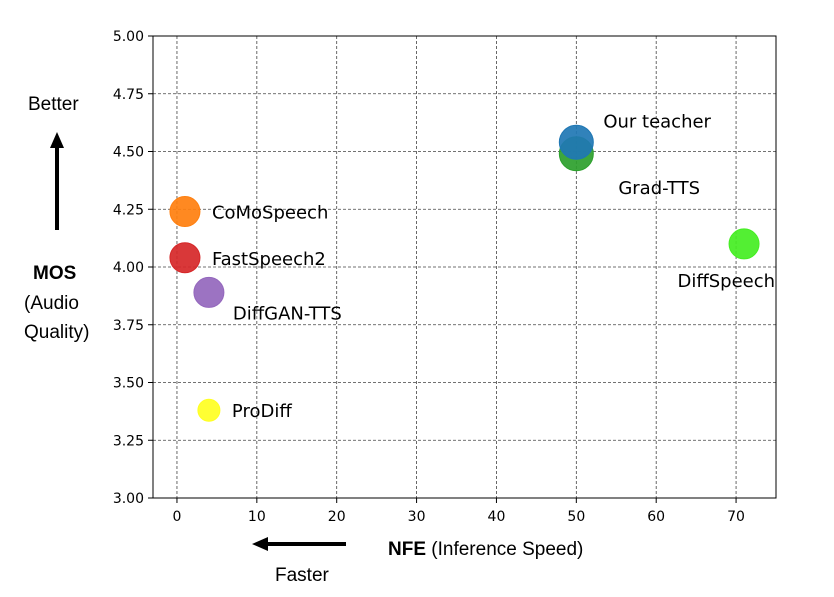 This screenshot has height=597, width=834. I want to click on nfe-bold: NFE, so click(407, 549).